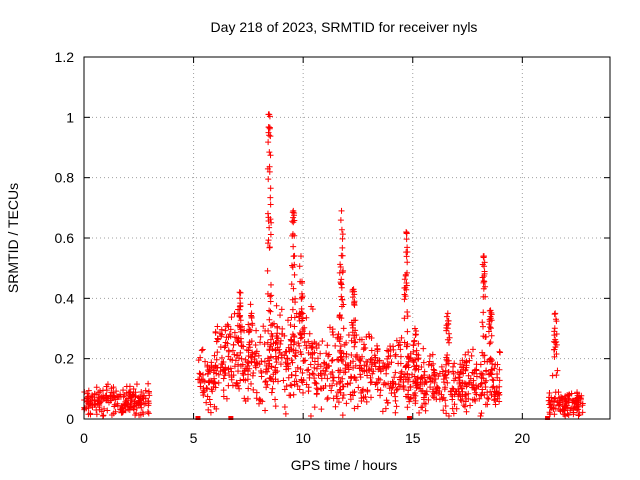 The width and height of the screenshot is (640, 480). What do you see at coordinates (413, 438) in the screenshot?
I see `x-tick-label: 15` at bounding box center [413, 438].